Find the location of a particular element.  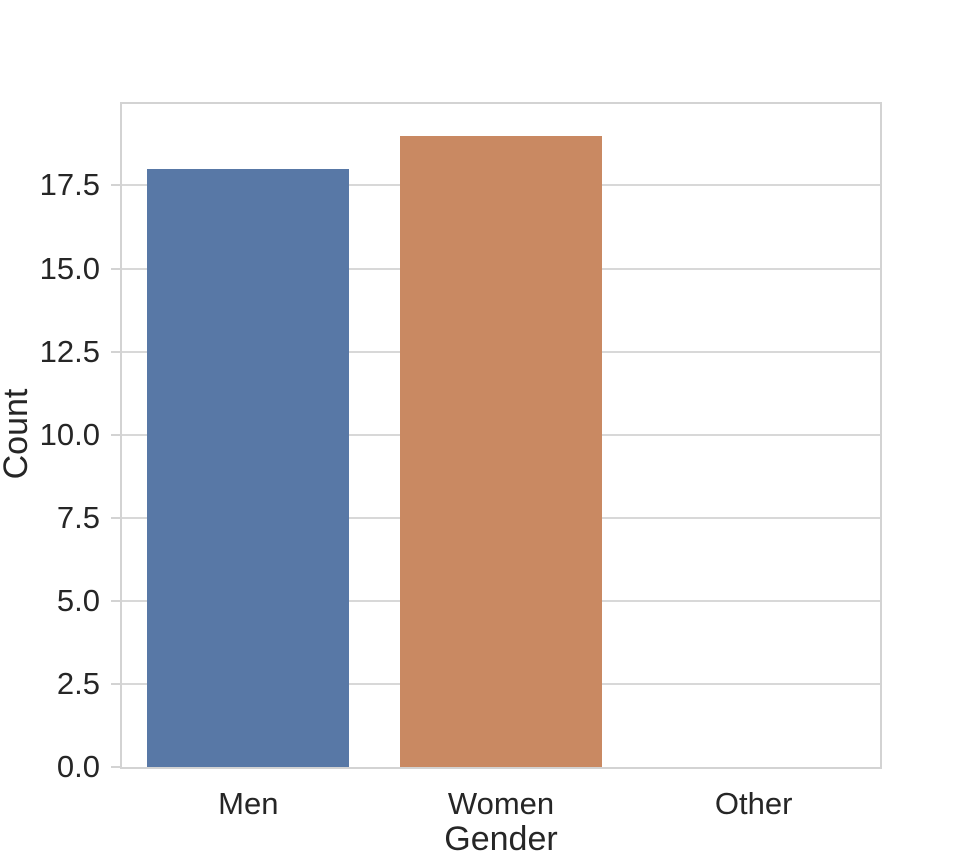

y-tick-label: 17.5 is located at coordinates (69, 185).